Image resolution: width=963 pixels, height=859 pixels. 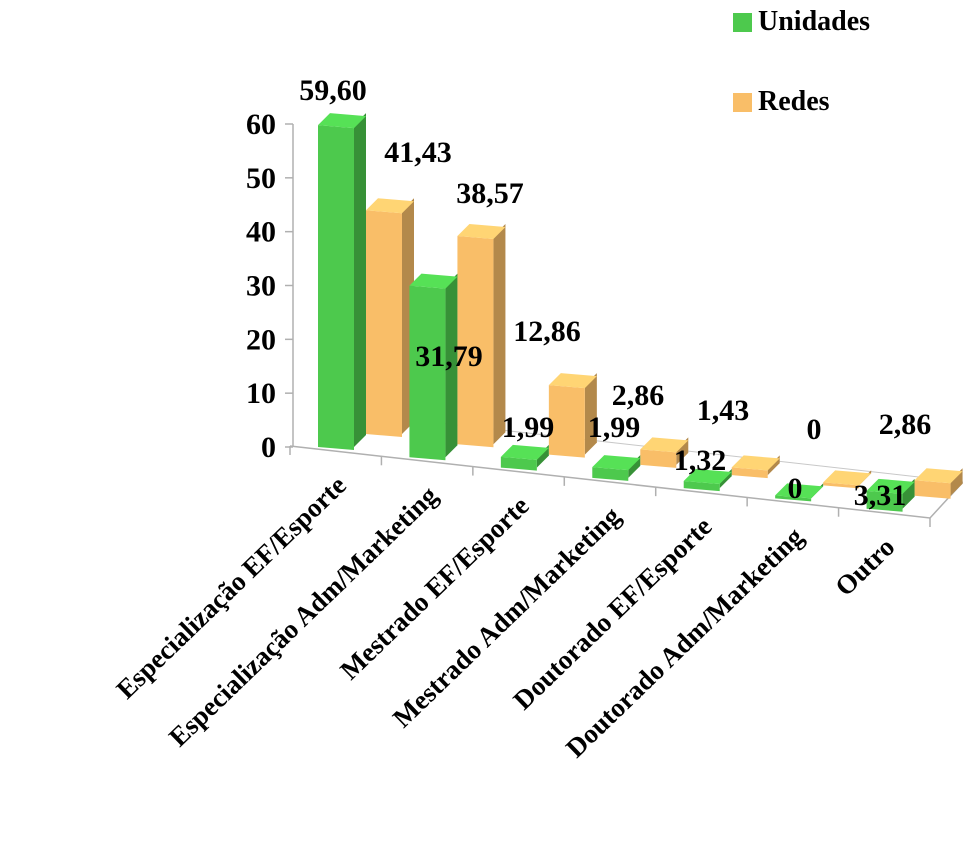 What do you see at coordinates (814, 21) in the screenshot?
I see `legend-label-unidades: Unidades` at bounding box center [814, 21].